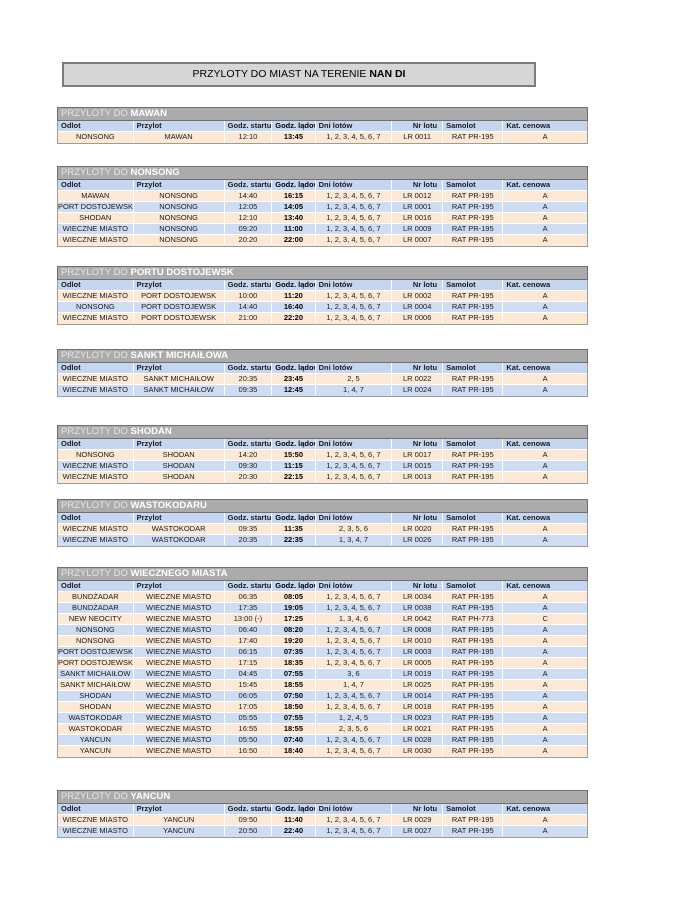 The height and width of the screenshot is (903, 698). What do you see at coordinates (179, 379) in the screenshot?
I see `cell-przylot: SANKT MICHAIŁOW` at bounding box center [179, 379].